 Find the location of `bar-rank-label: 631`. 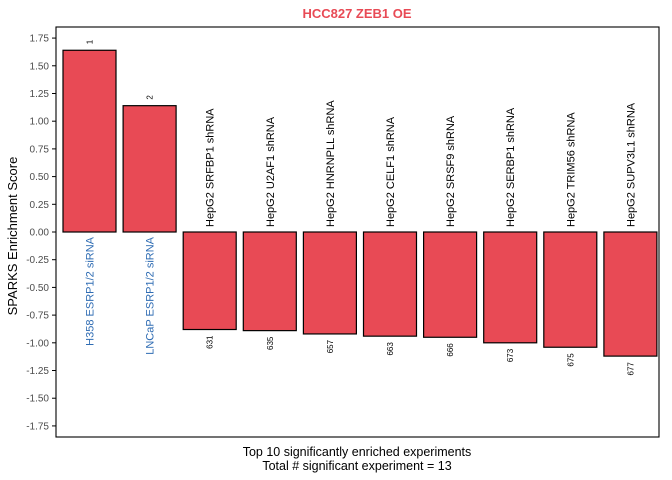

bar-rank-label: 631 is located at coordinates (210, 342).